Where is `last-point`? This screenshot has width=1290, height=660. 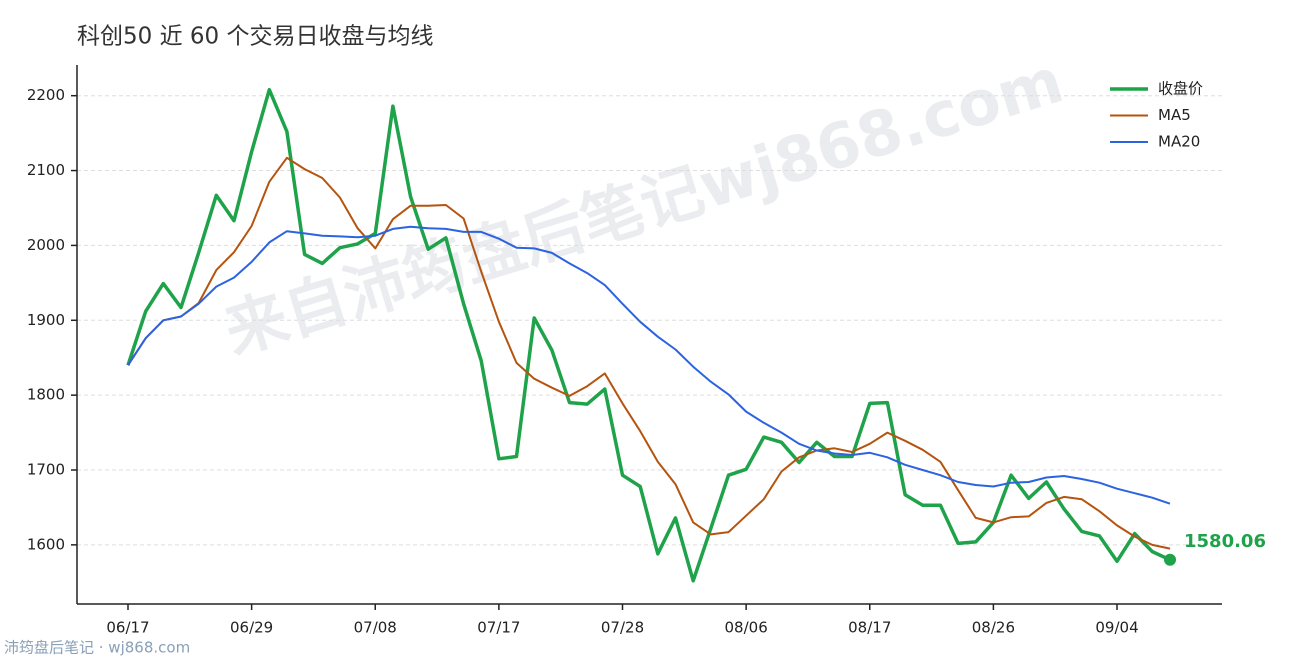 last-point is located at coordinates (1170, 559).